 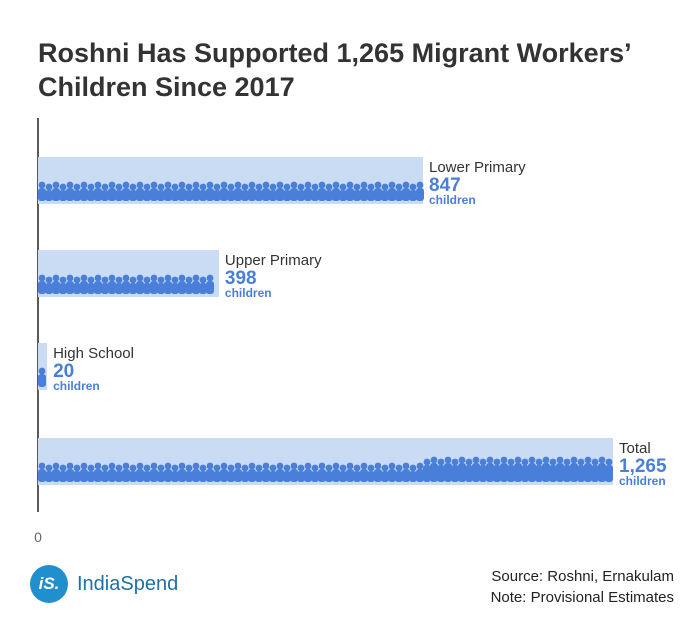 What do you see at coordinates (477, 167) in the screenshot?
I see `category-label: Lower Primary` at bounding box center [477, 167].